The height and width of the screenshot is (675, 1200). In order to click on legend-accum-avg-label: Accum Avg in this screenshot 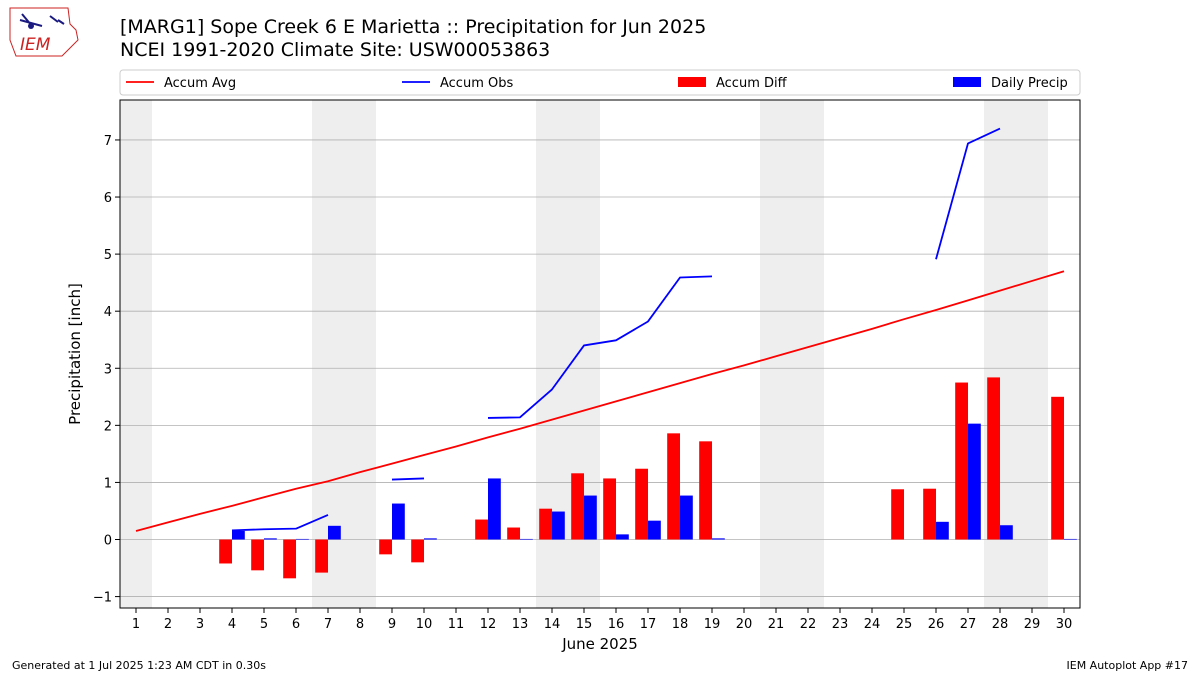, I will do `click(200, 83)`.